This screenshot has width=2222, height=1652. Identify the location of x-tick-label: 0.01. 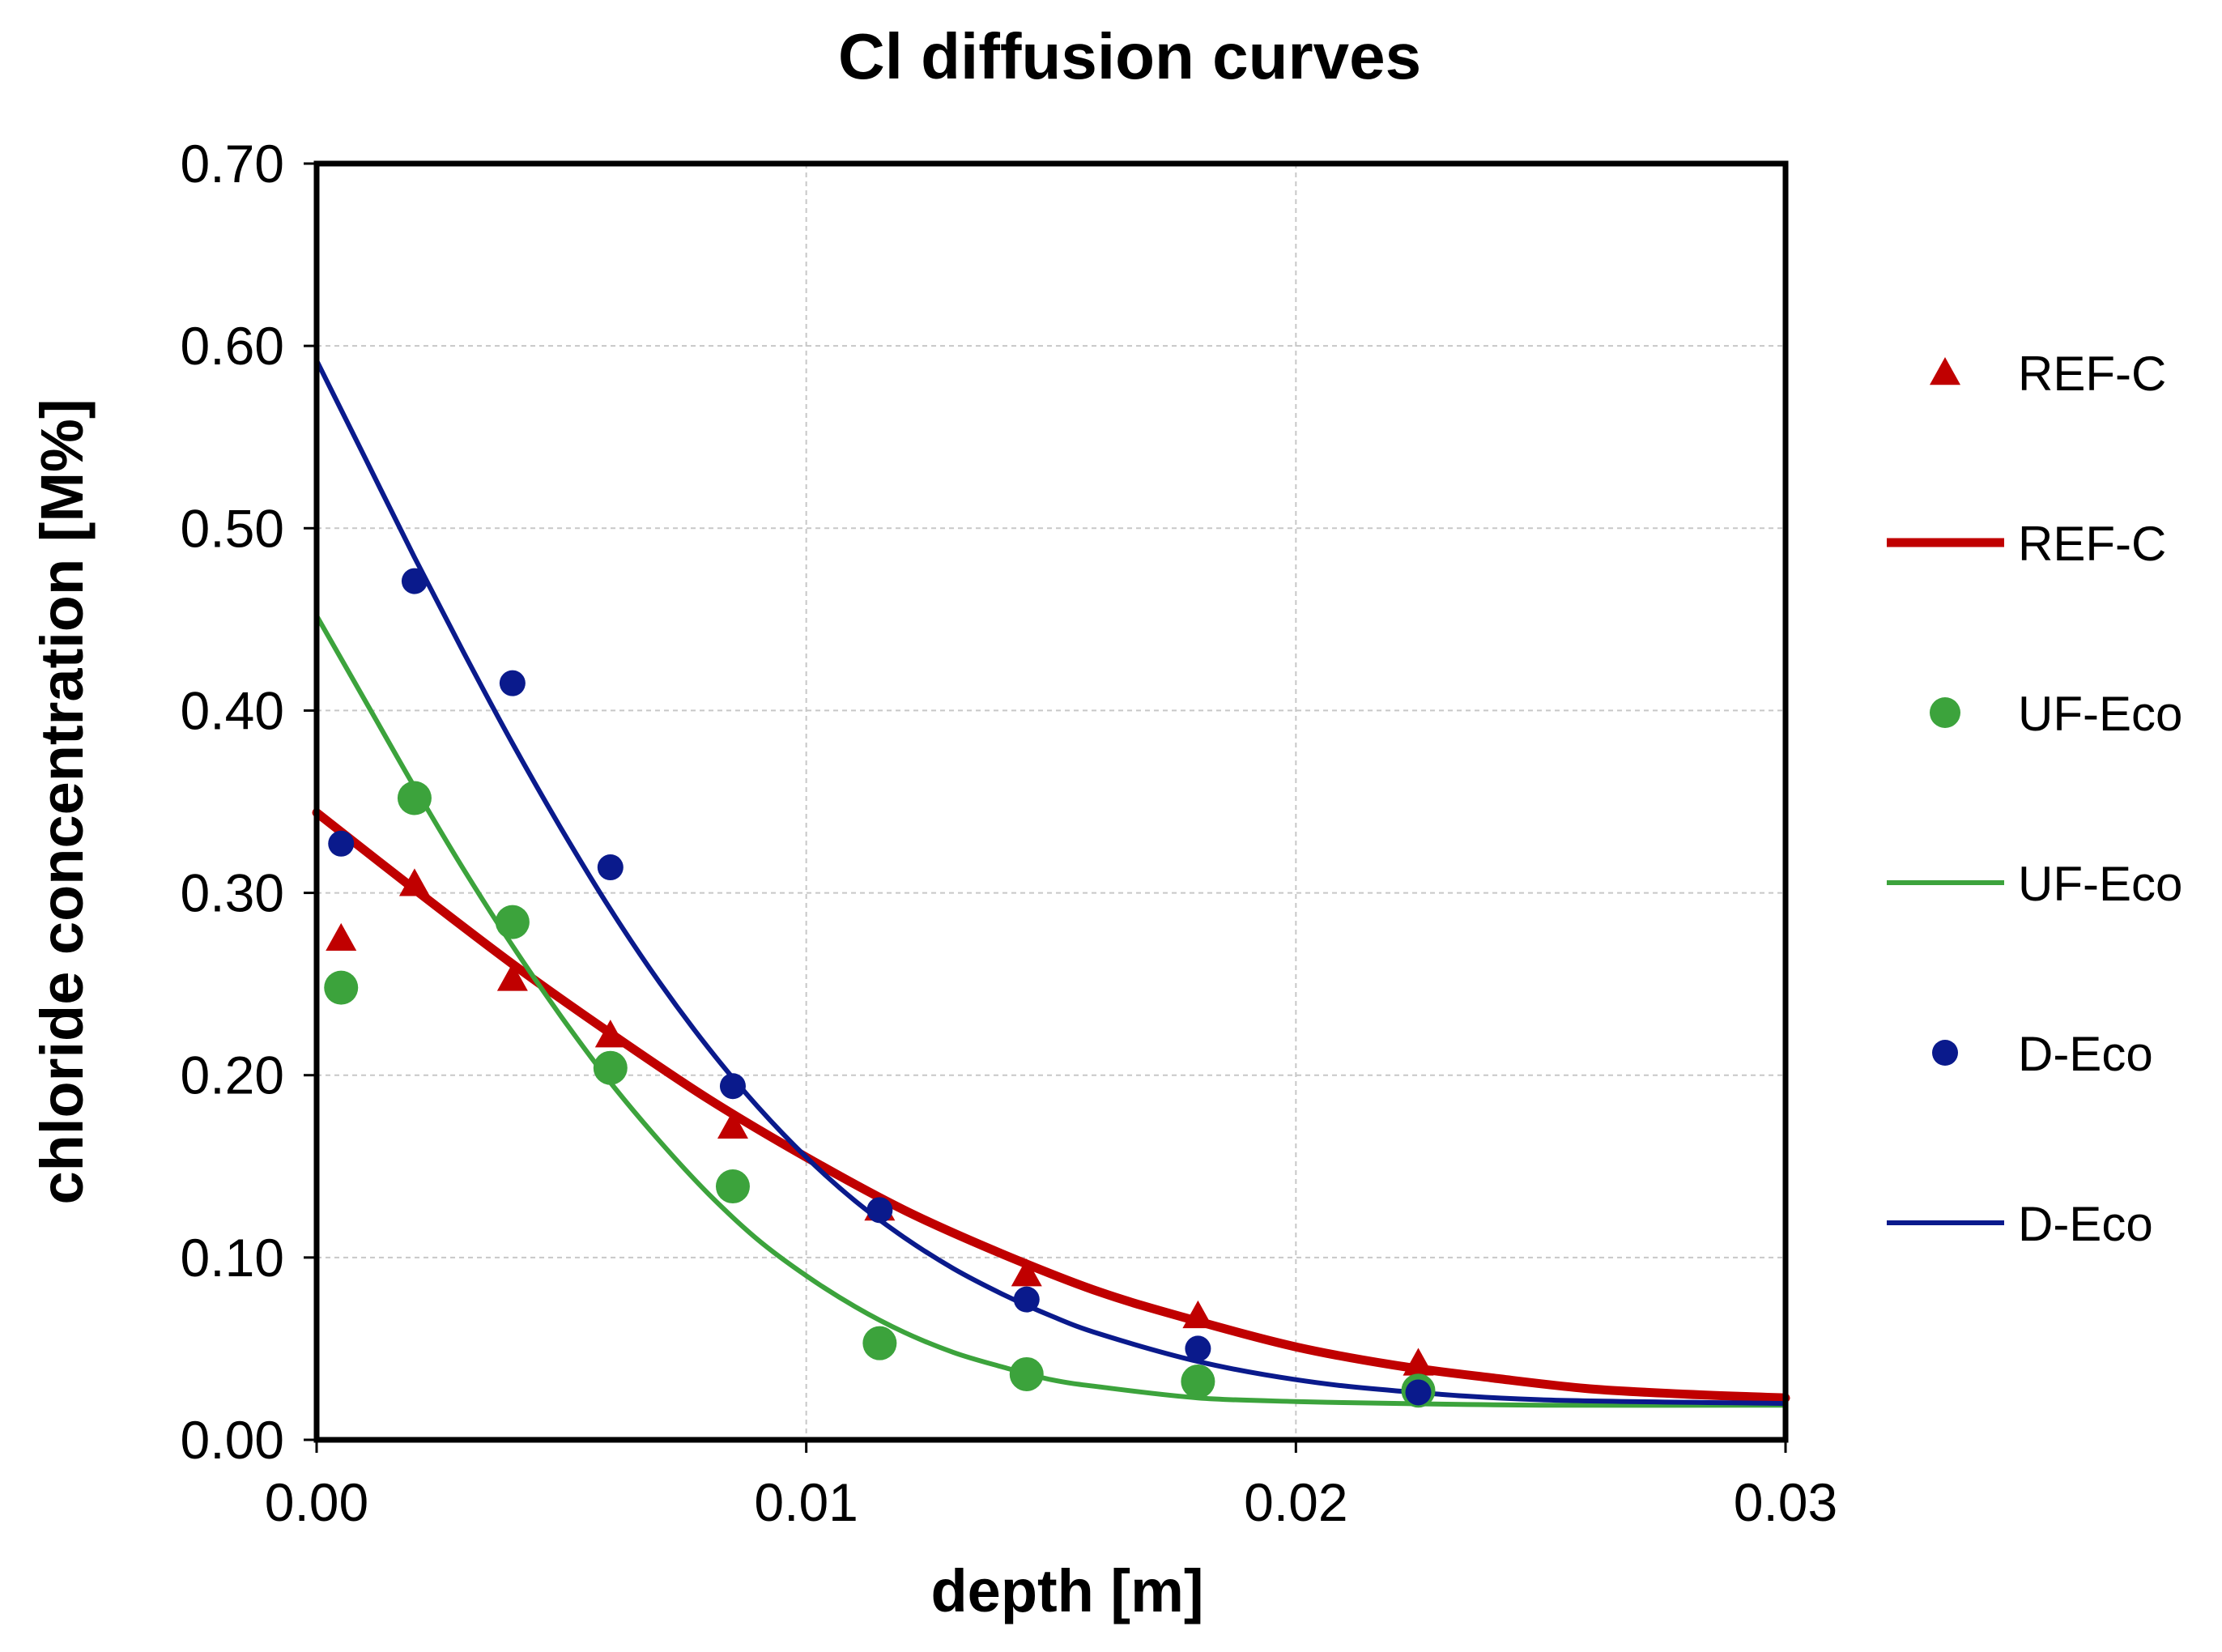
(806, 1502).